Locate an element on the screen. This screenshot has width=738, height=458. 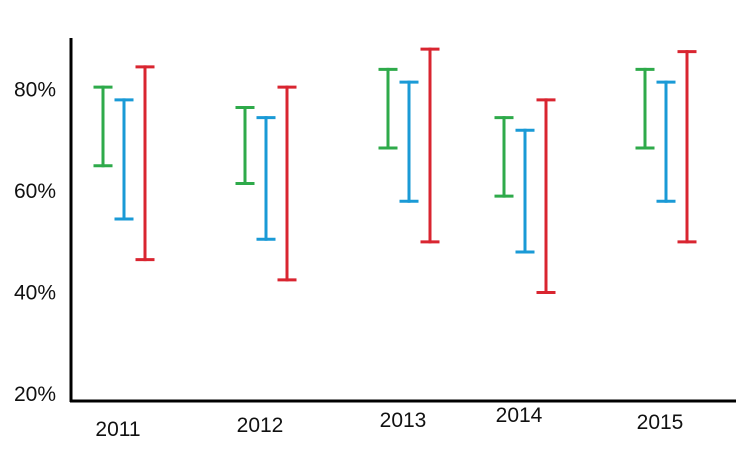
y-tick-label: 20% is located at coordinates (35, 394).